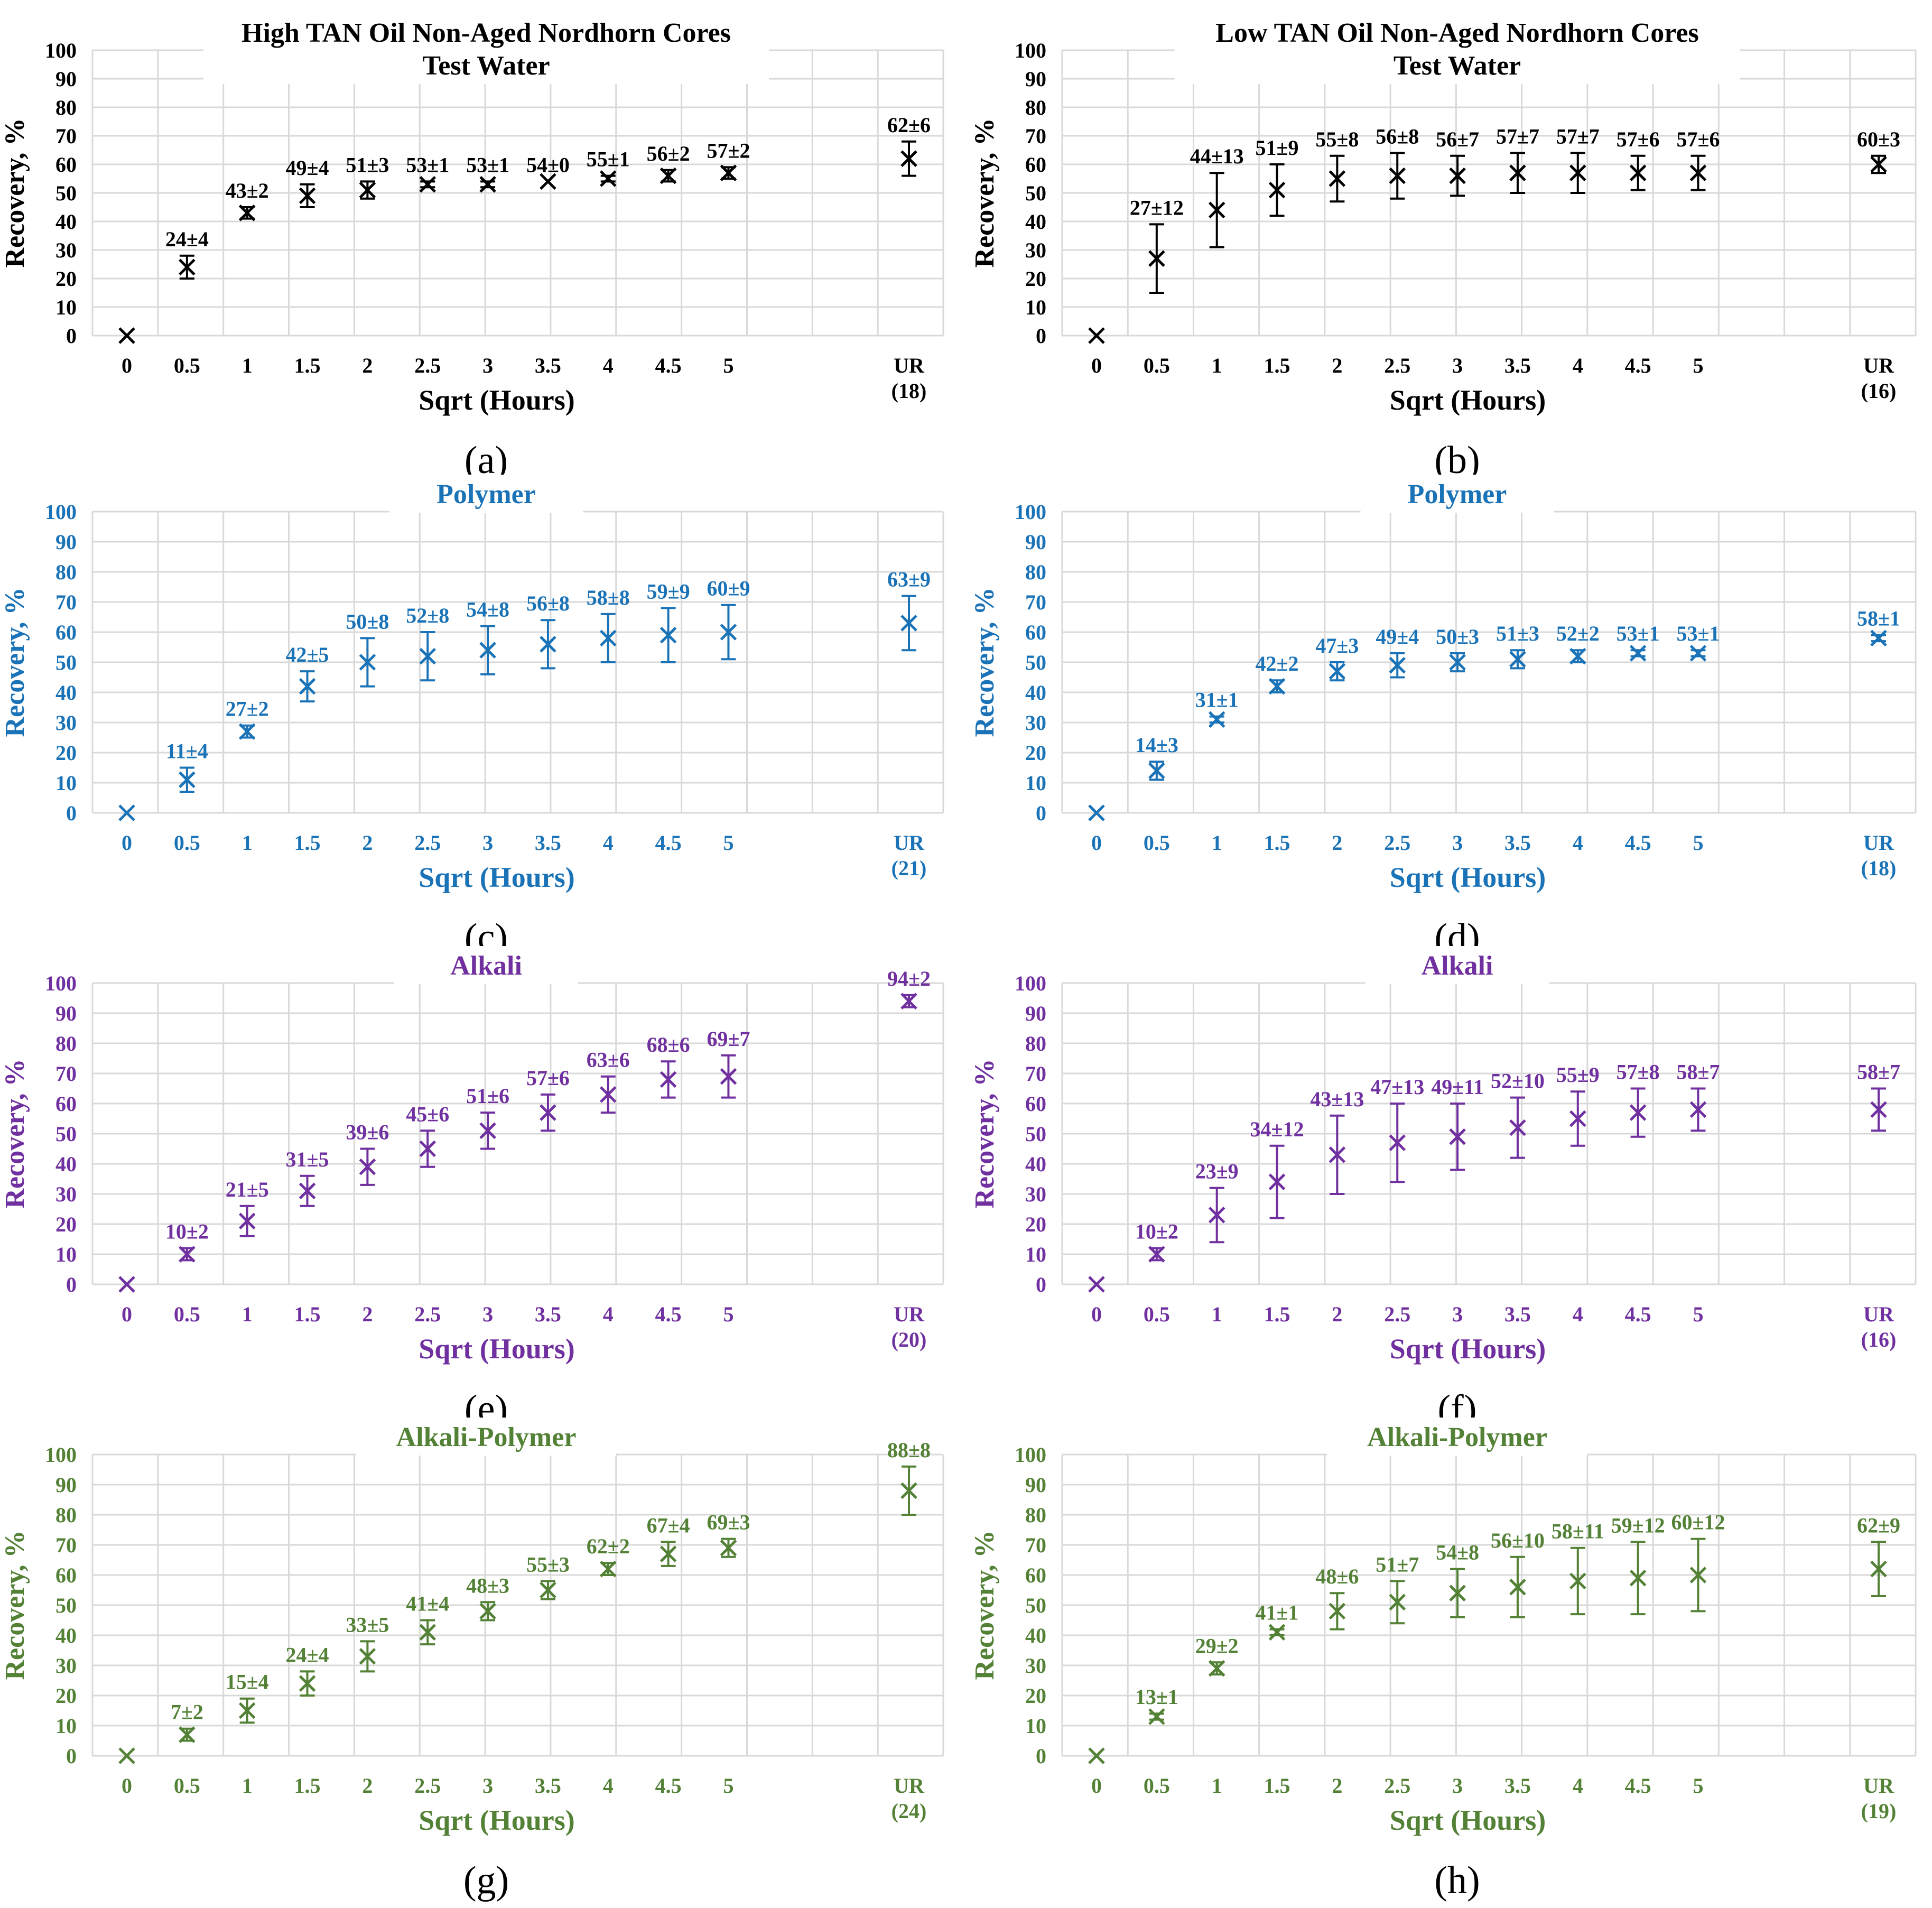 The height and width of the screenshot is (1908, 1932). I want to click on data-point: 47±13, so click(1397, 1129).